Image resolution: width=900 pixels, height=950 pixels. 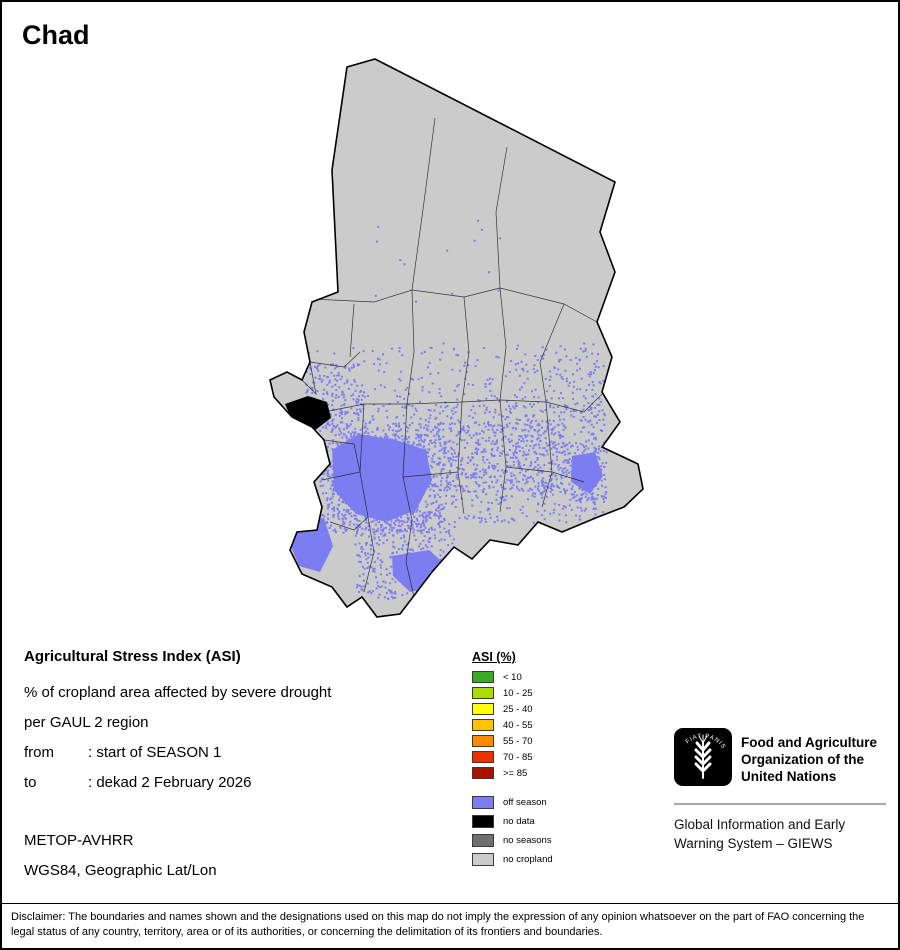 What do you see at coordinates (132, 656) in the screenshot?
I see `asi-heading: Agricultural Stress Index (ASI)` at bounding box center [132, 656].